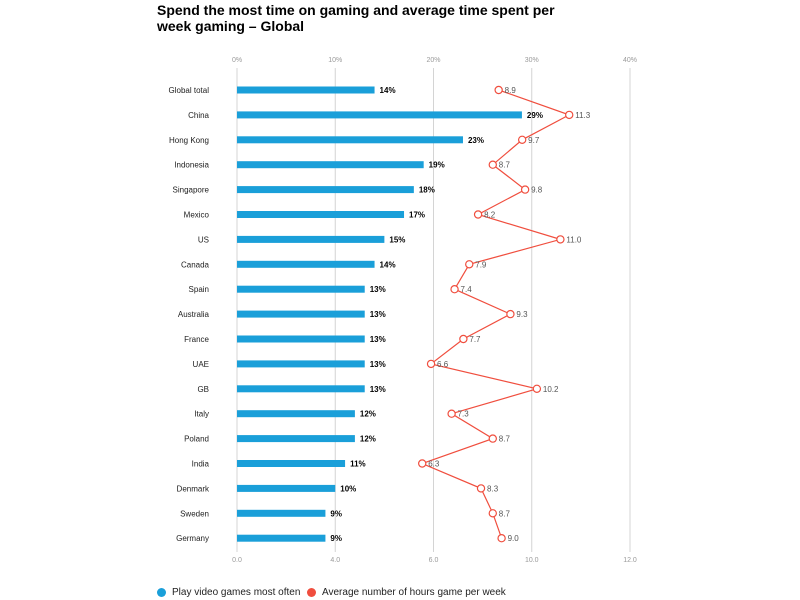 The image size is (800, 600). What do you see at coordinates (534, 140) in the screenshot?
I see `line-data-label: 9.7` at bounding box center [534, 140].